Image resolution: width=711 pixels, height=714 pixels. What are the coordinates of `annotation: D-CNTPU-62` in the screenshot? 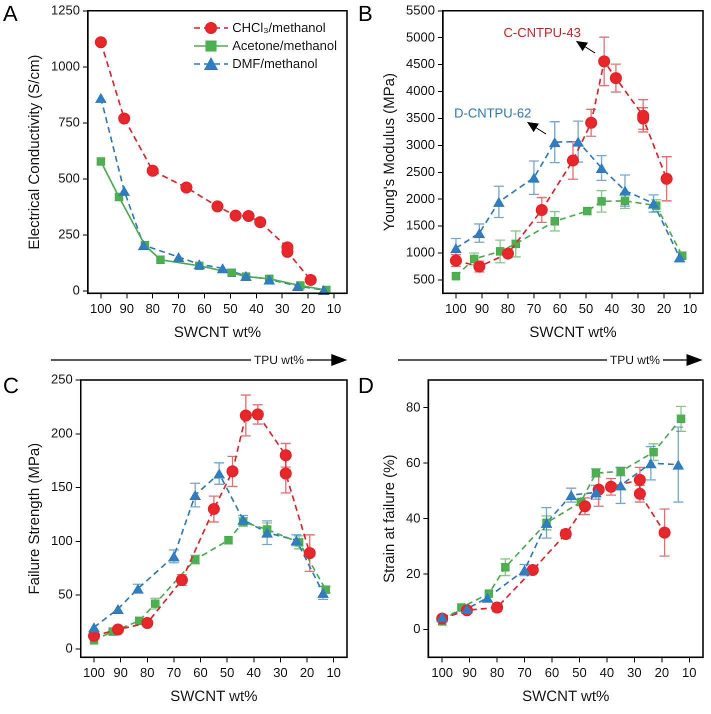 It's located at (493, 113).